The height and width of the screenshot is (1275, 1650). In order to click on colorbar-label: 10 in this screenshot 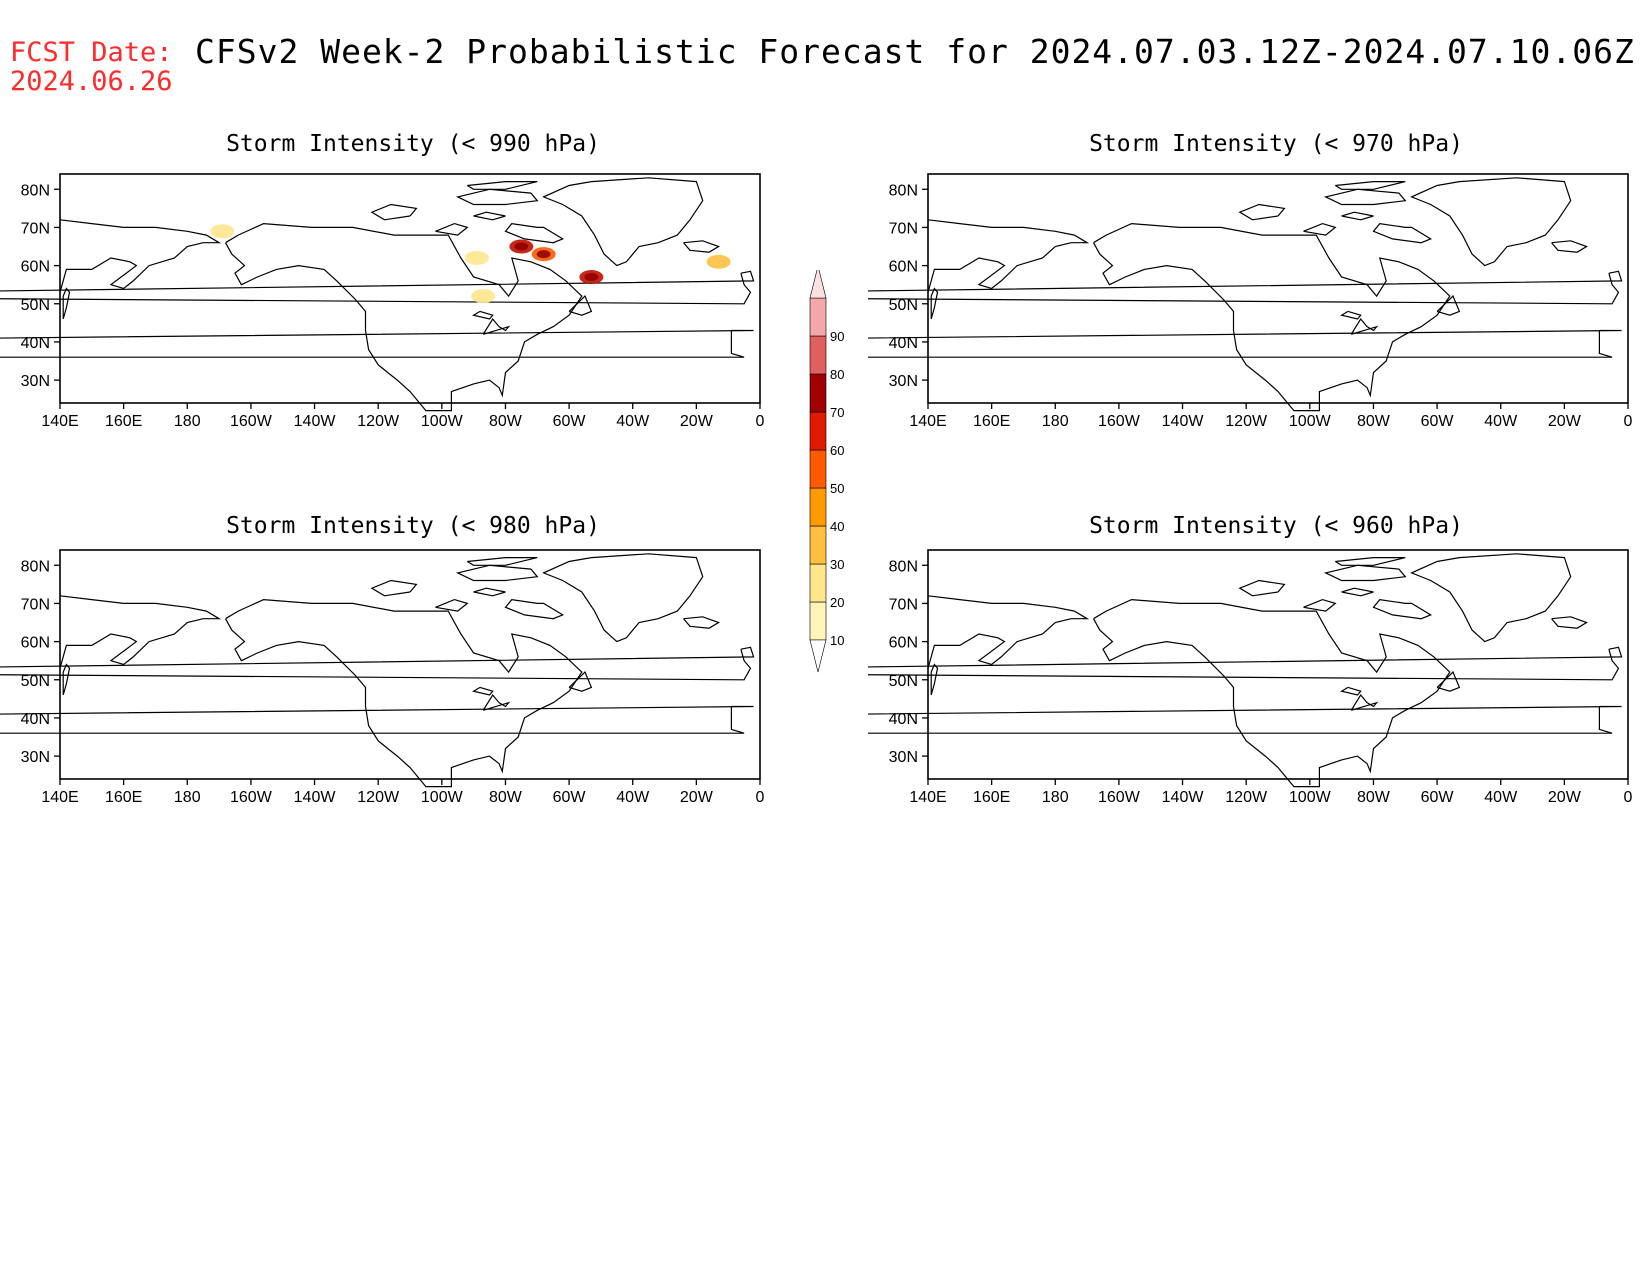, I will do `click(837, 640)`.